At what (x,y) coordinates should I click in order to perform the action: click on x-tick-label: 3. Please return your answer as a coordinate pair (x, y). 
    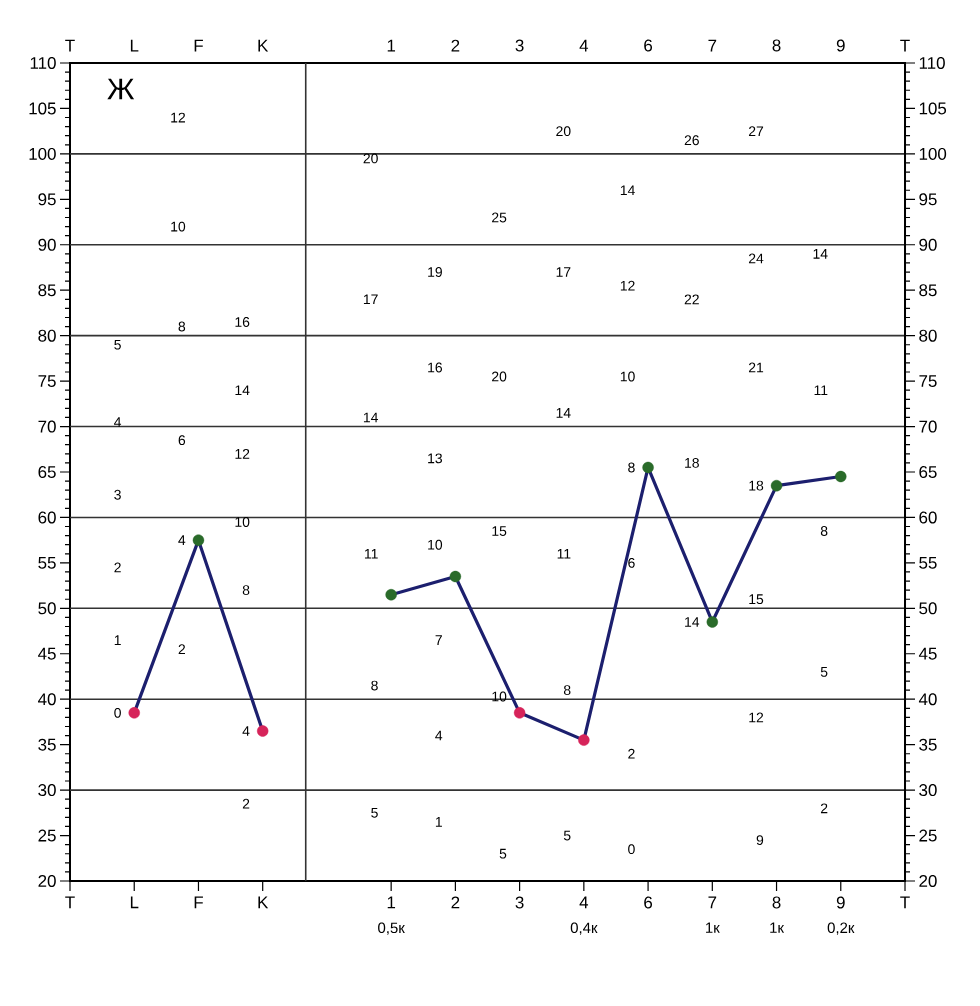
    Looking at the image, I should click on (519, 45).